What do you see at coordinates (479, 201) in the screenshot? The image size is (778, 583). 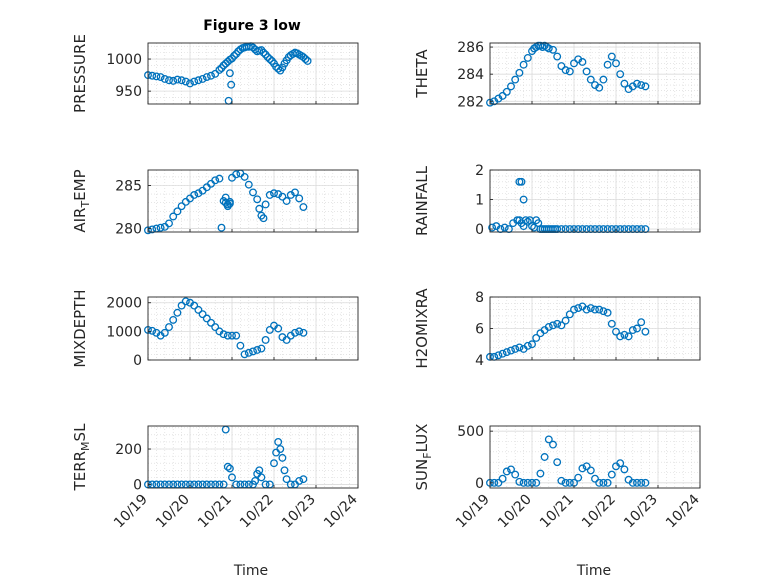 I see `y-tick-label: 1` at bounding box center [479, 201].